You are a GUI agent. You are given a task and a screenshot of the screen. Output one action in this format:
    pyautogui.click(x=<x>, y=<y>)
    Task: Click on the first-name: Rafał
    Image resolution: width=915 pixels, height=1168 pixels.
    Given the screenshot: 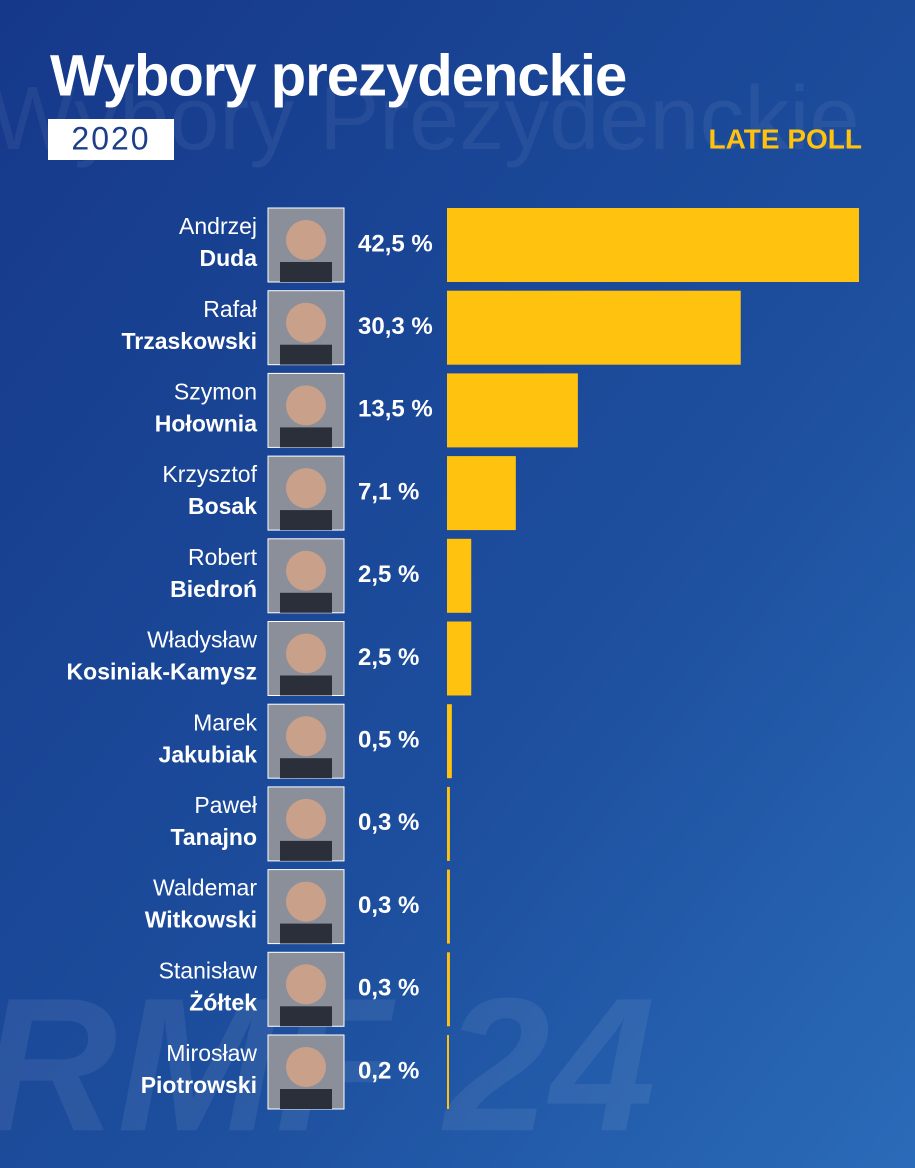 What is the action you would take?
    pyautogui.click(x=230, y=309)
    